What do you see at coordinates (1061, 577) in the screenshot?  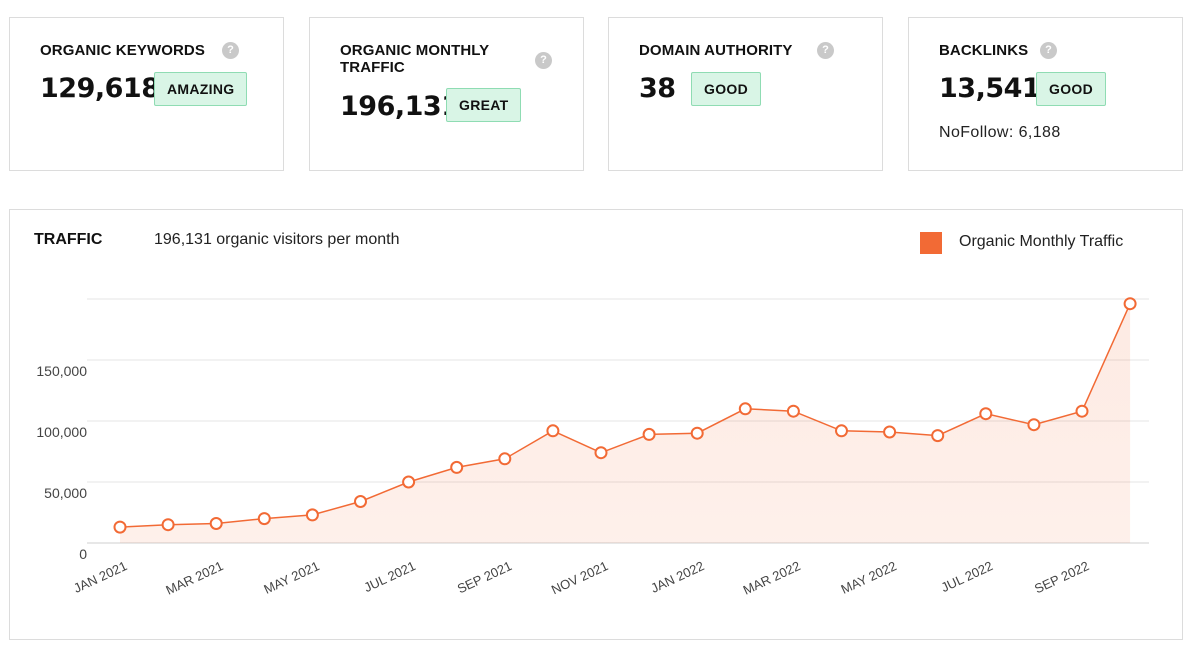 I see `x-tick-label: SEP 2022` at bounding box center [1061, 577].